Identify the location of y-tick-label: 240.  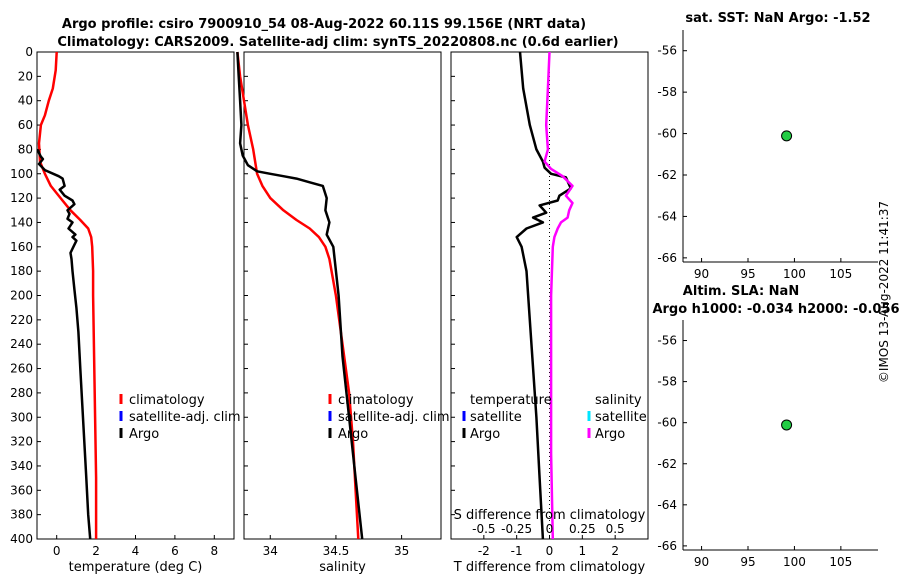
(21, 344).